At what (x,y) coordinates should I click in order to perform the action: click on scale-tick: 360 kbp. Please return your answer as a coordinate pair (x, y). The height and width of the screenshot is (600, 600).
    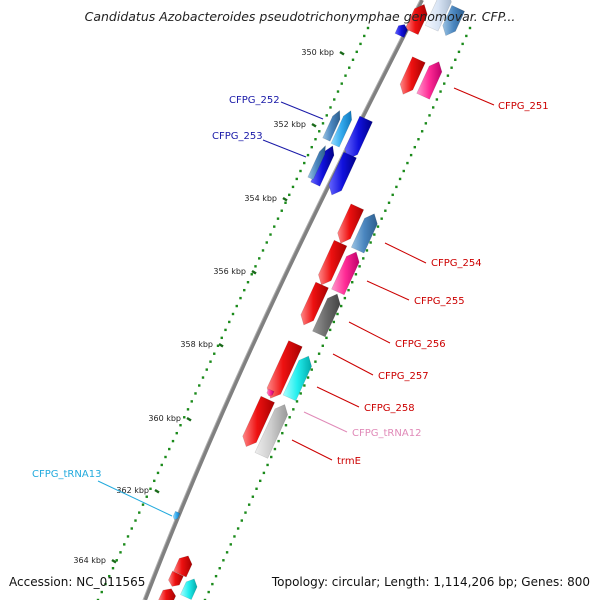
    Looking at the image, I should click on (170, 418).